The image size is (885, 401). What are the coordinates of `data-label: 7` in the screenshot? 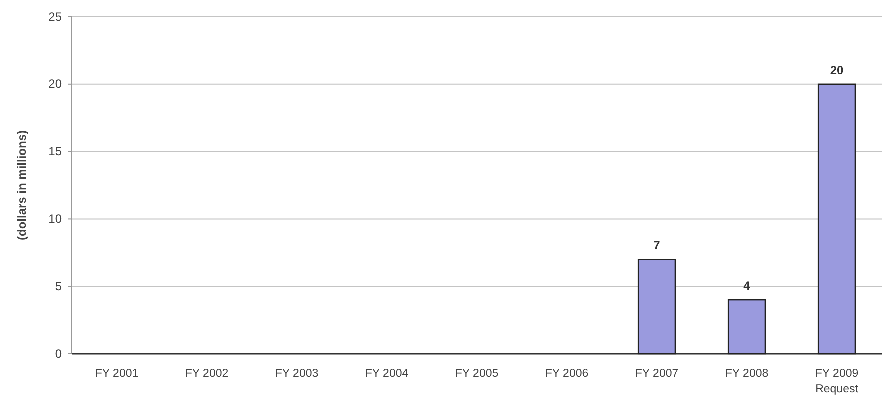 It's located at (657, 245).